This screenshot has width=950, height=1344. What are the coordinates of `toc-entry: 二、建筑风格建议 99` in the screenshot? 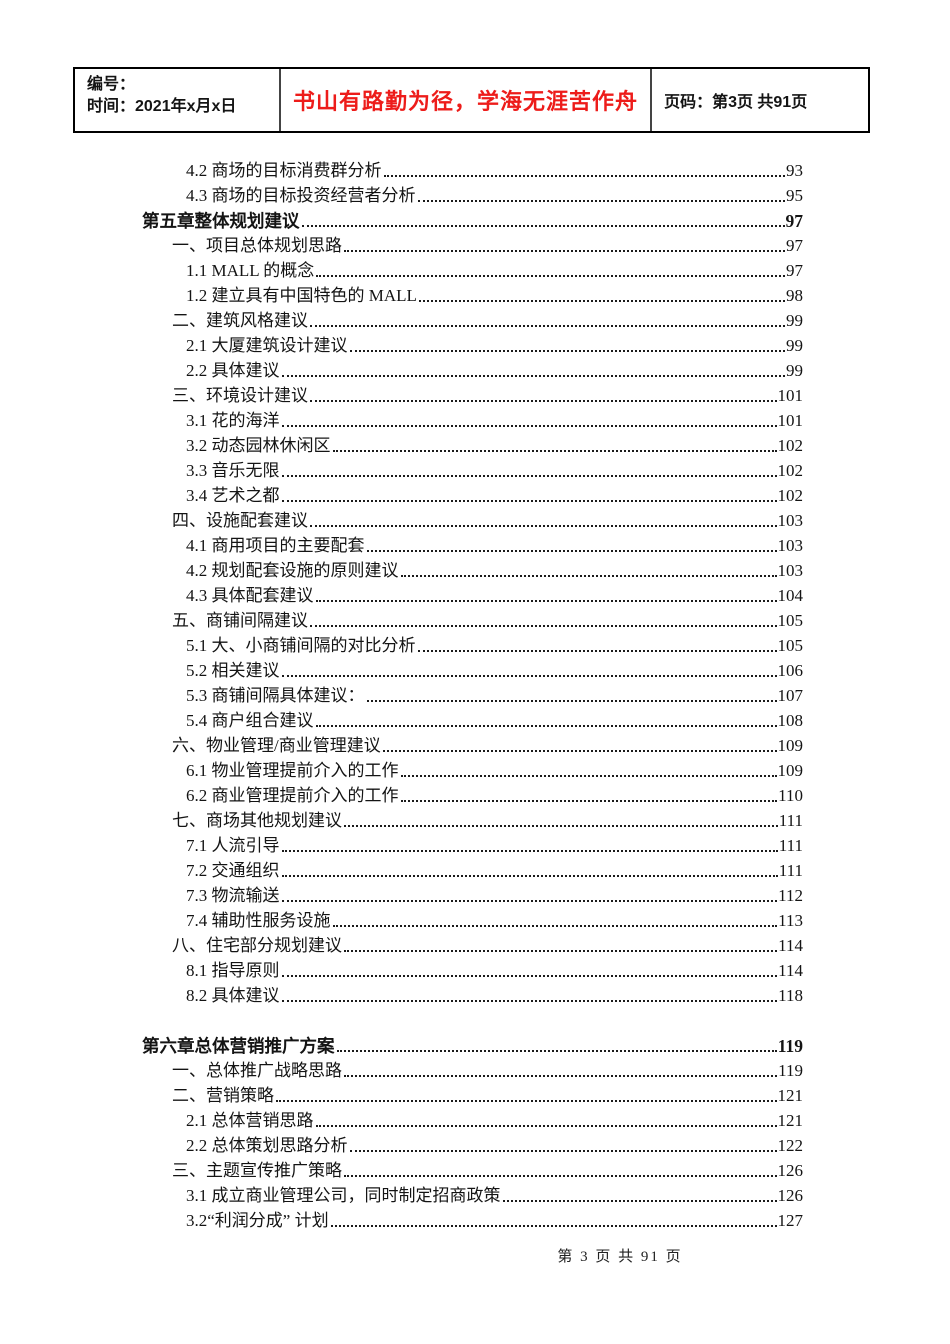 It's located at (472, 320).